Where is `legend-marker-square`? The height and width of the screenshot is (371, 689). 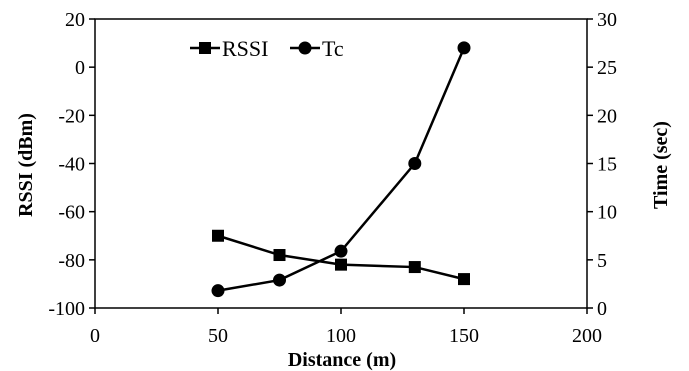 legend-marker-square is located at coordinates (205, 48).